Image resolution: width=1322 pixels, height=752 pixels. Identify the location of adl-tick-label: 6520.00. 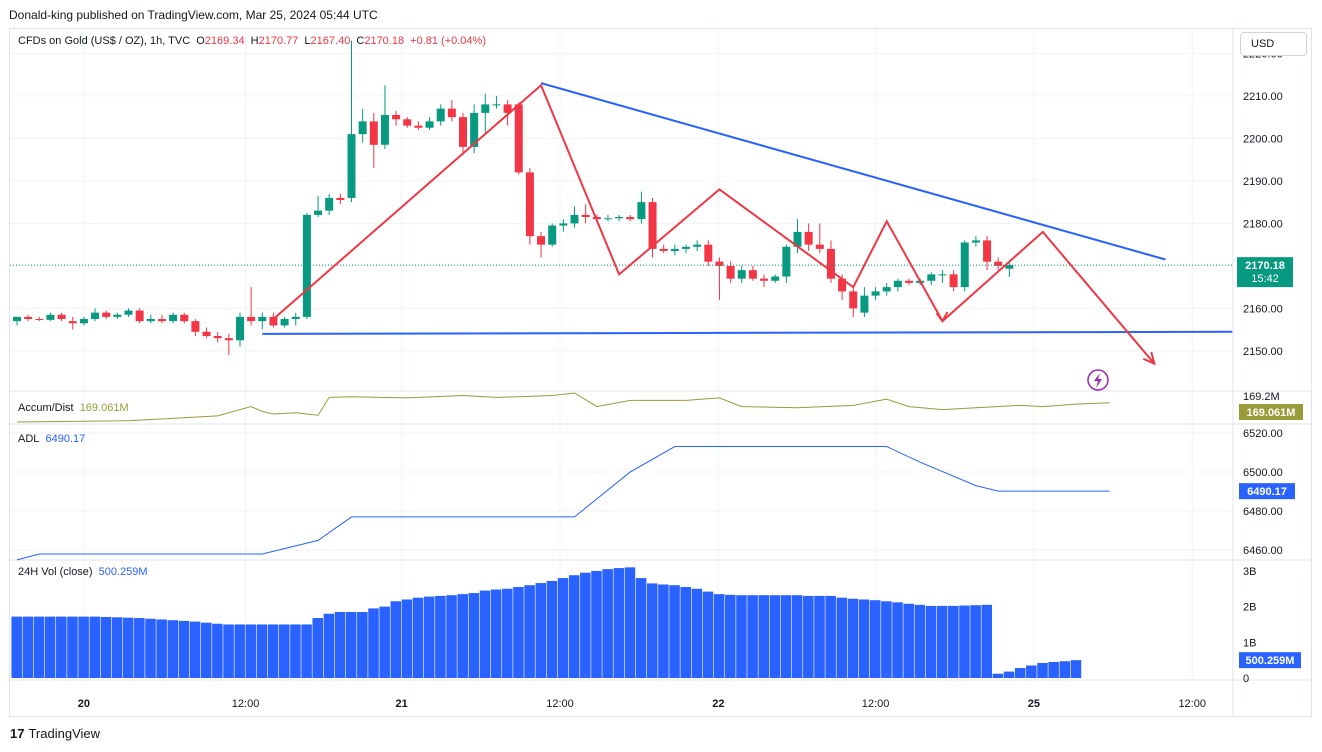
(1263, 434).